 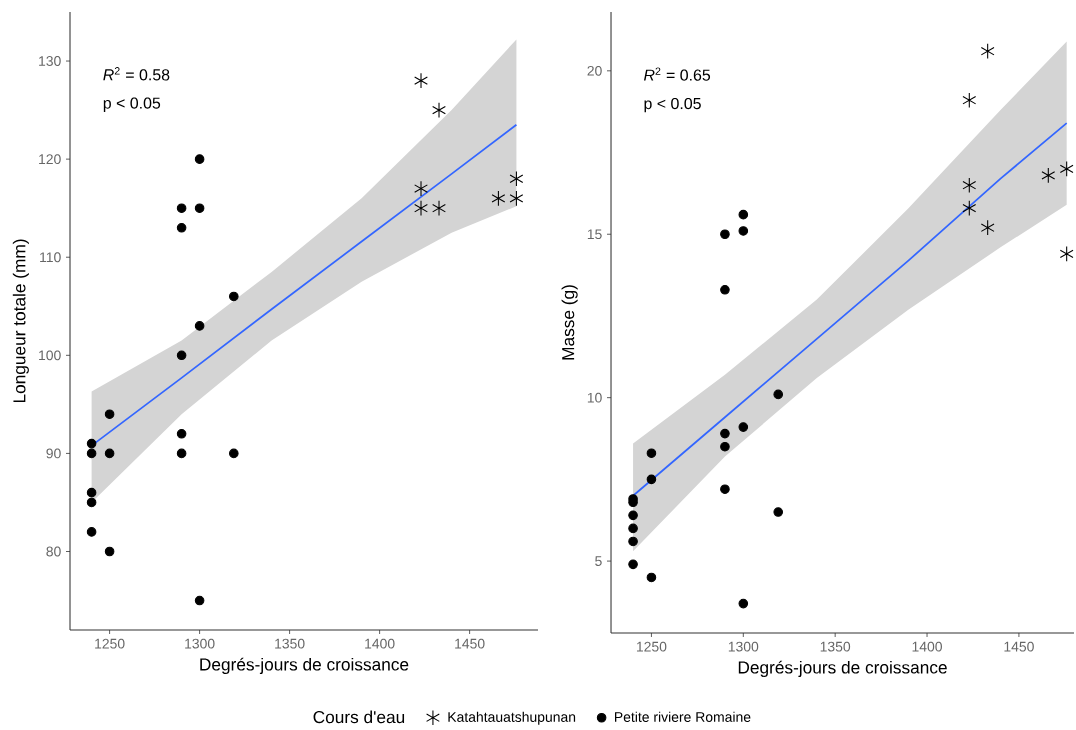 What do you see at coordinates (50, 355) in the screenshot?
I see `y-tick-label: 100` at bounding box center [50, 355].